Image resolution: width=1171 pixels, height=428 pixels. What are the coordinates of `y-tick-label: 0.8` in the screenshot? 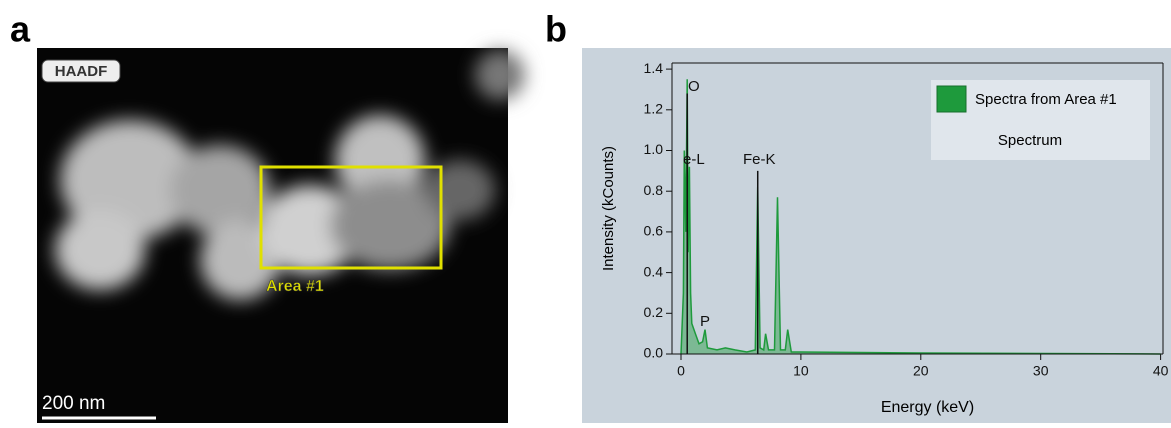 It's located at (654, 190).